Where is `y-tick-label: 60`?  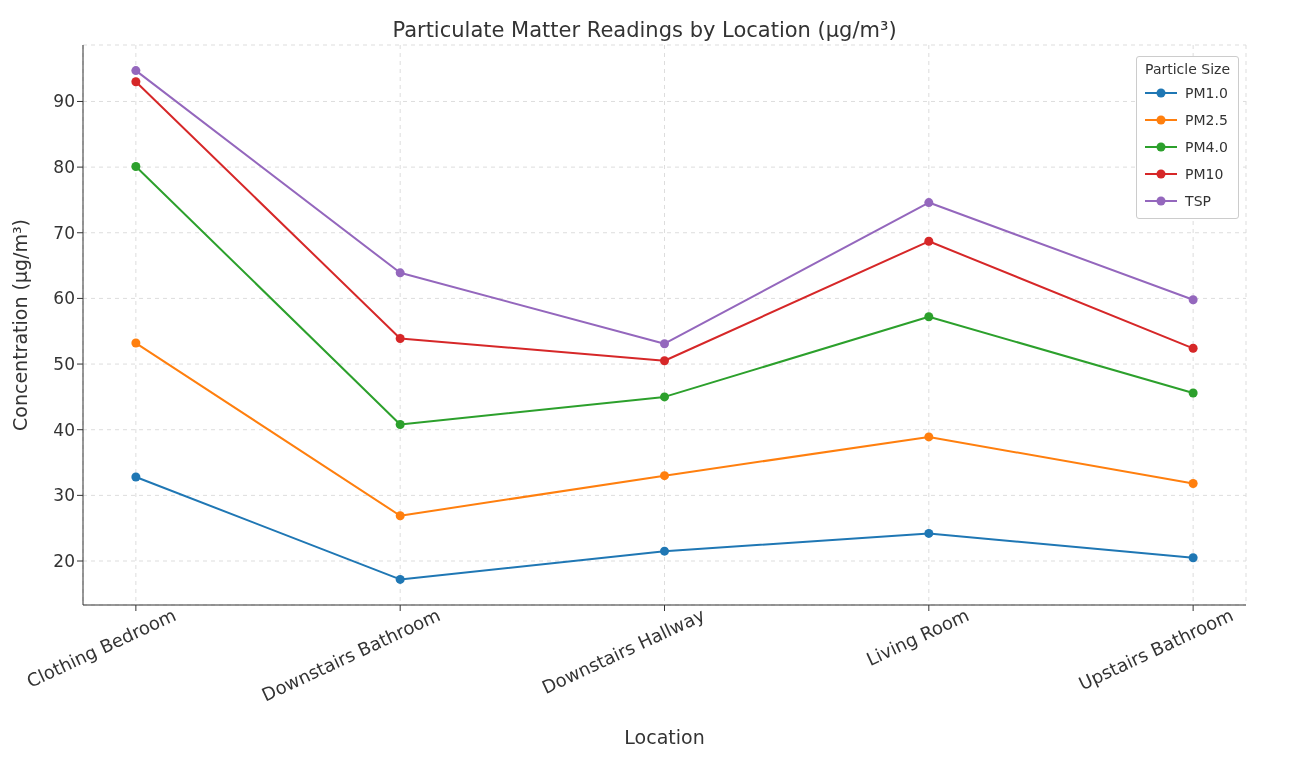 y-tick-label: 60 is located at coordinates (64, 298).